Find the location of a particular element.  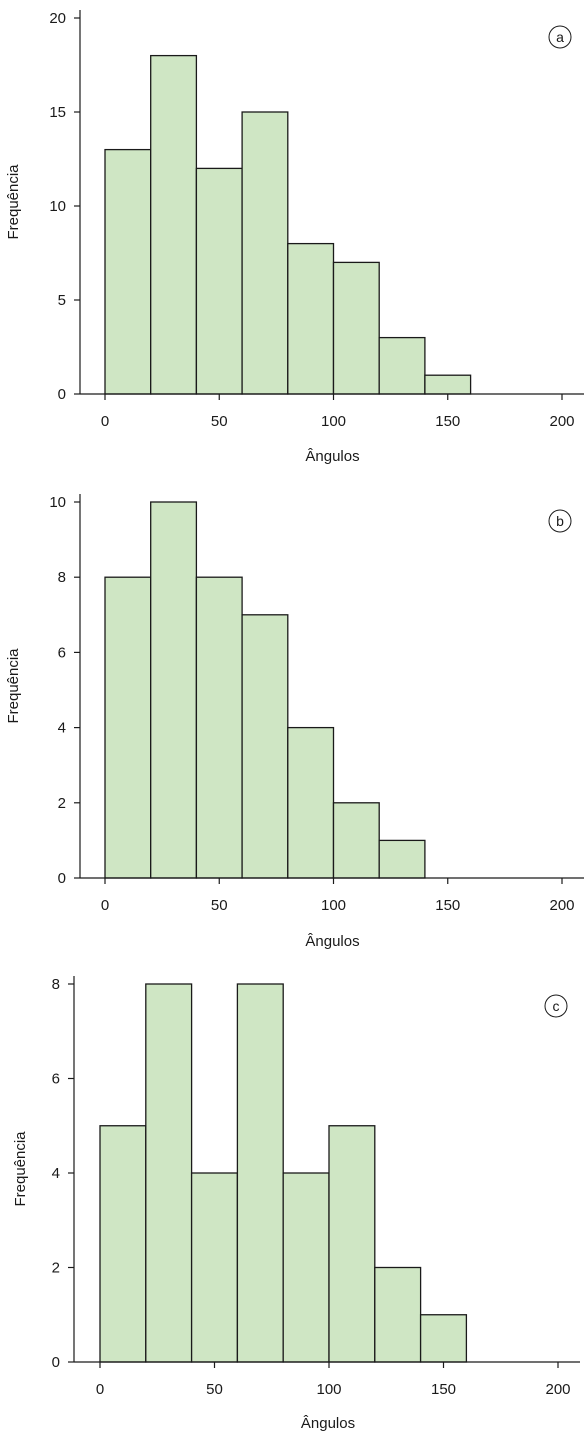

x-tick-label-b-3: 150 is located at coordinates (447, 905).